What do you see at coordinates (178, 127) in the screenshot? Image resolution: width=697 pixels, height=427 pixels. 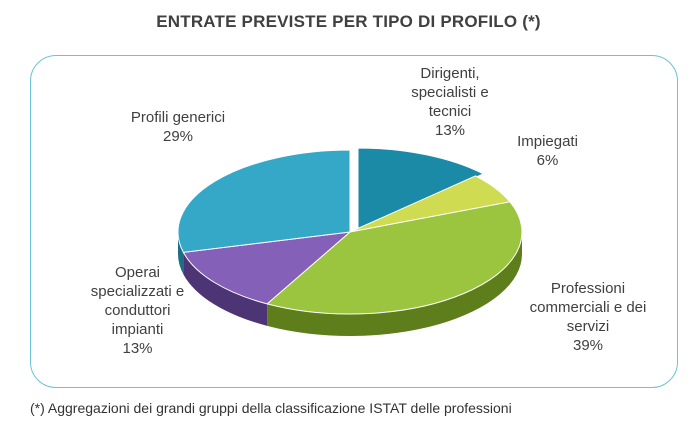 I see `slice-label-profili-generici: Profili generici 29%` at bounding box center [178, 127].